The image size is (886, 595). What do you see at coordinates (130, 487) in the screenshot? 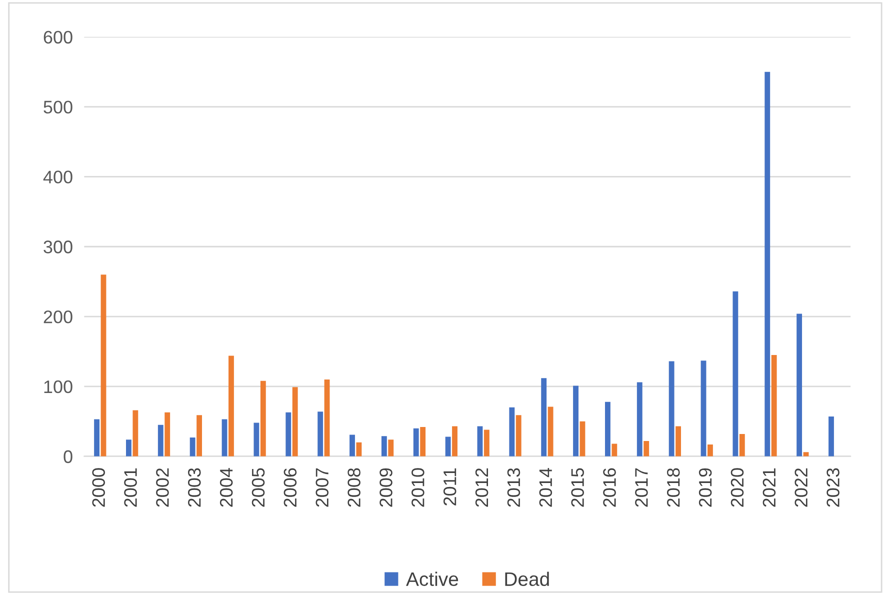
I see `x-tick-label: 2001` at bounding box center [130, 487].